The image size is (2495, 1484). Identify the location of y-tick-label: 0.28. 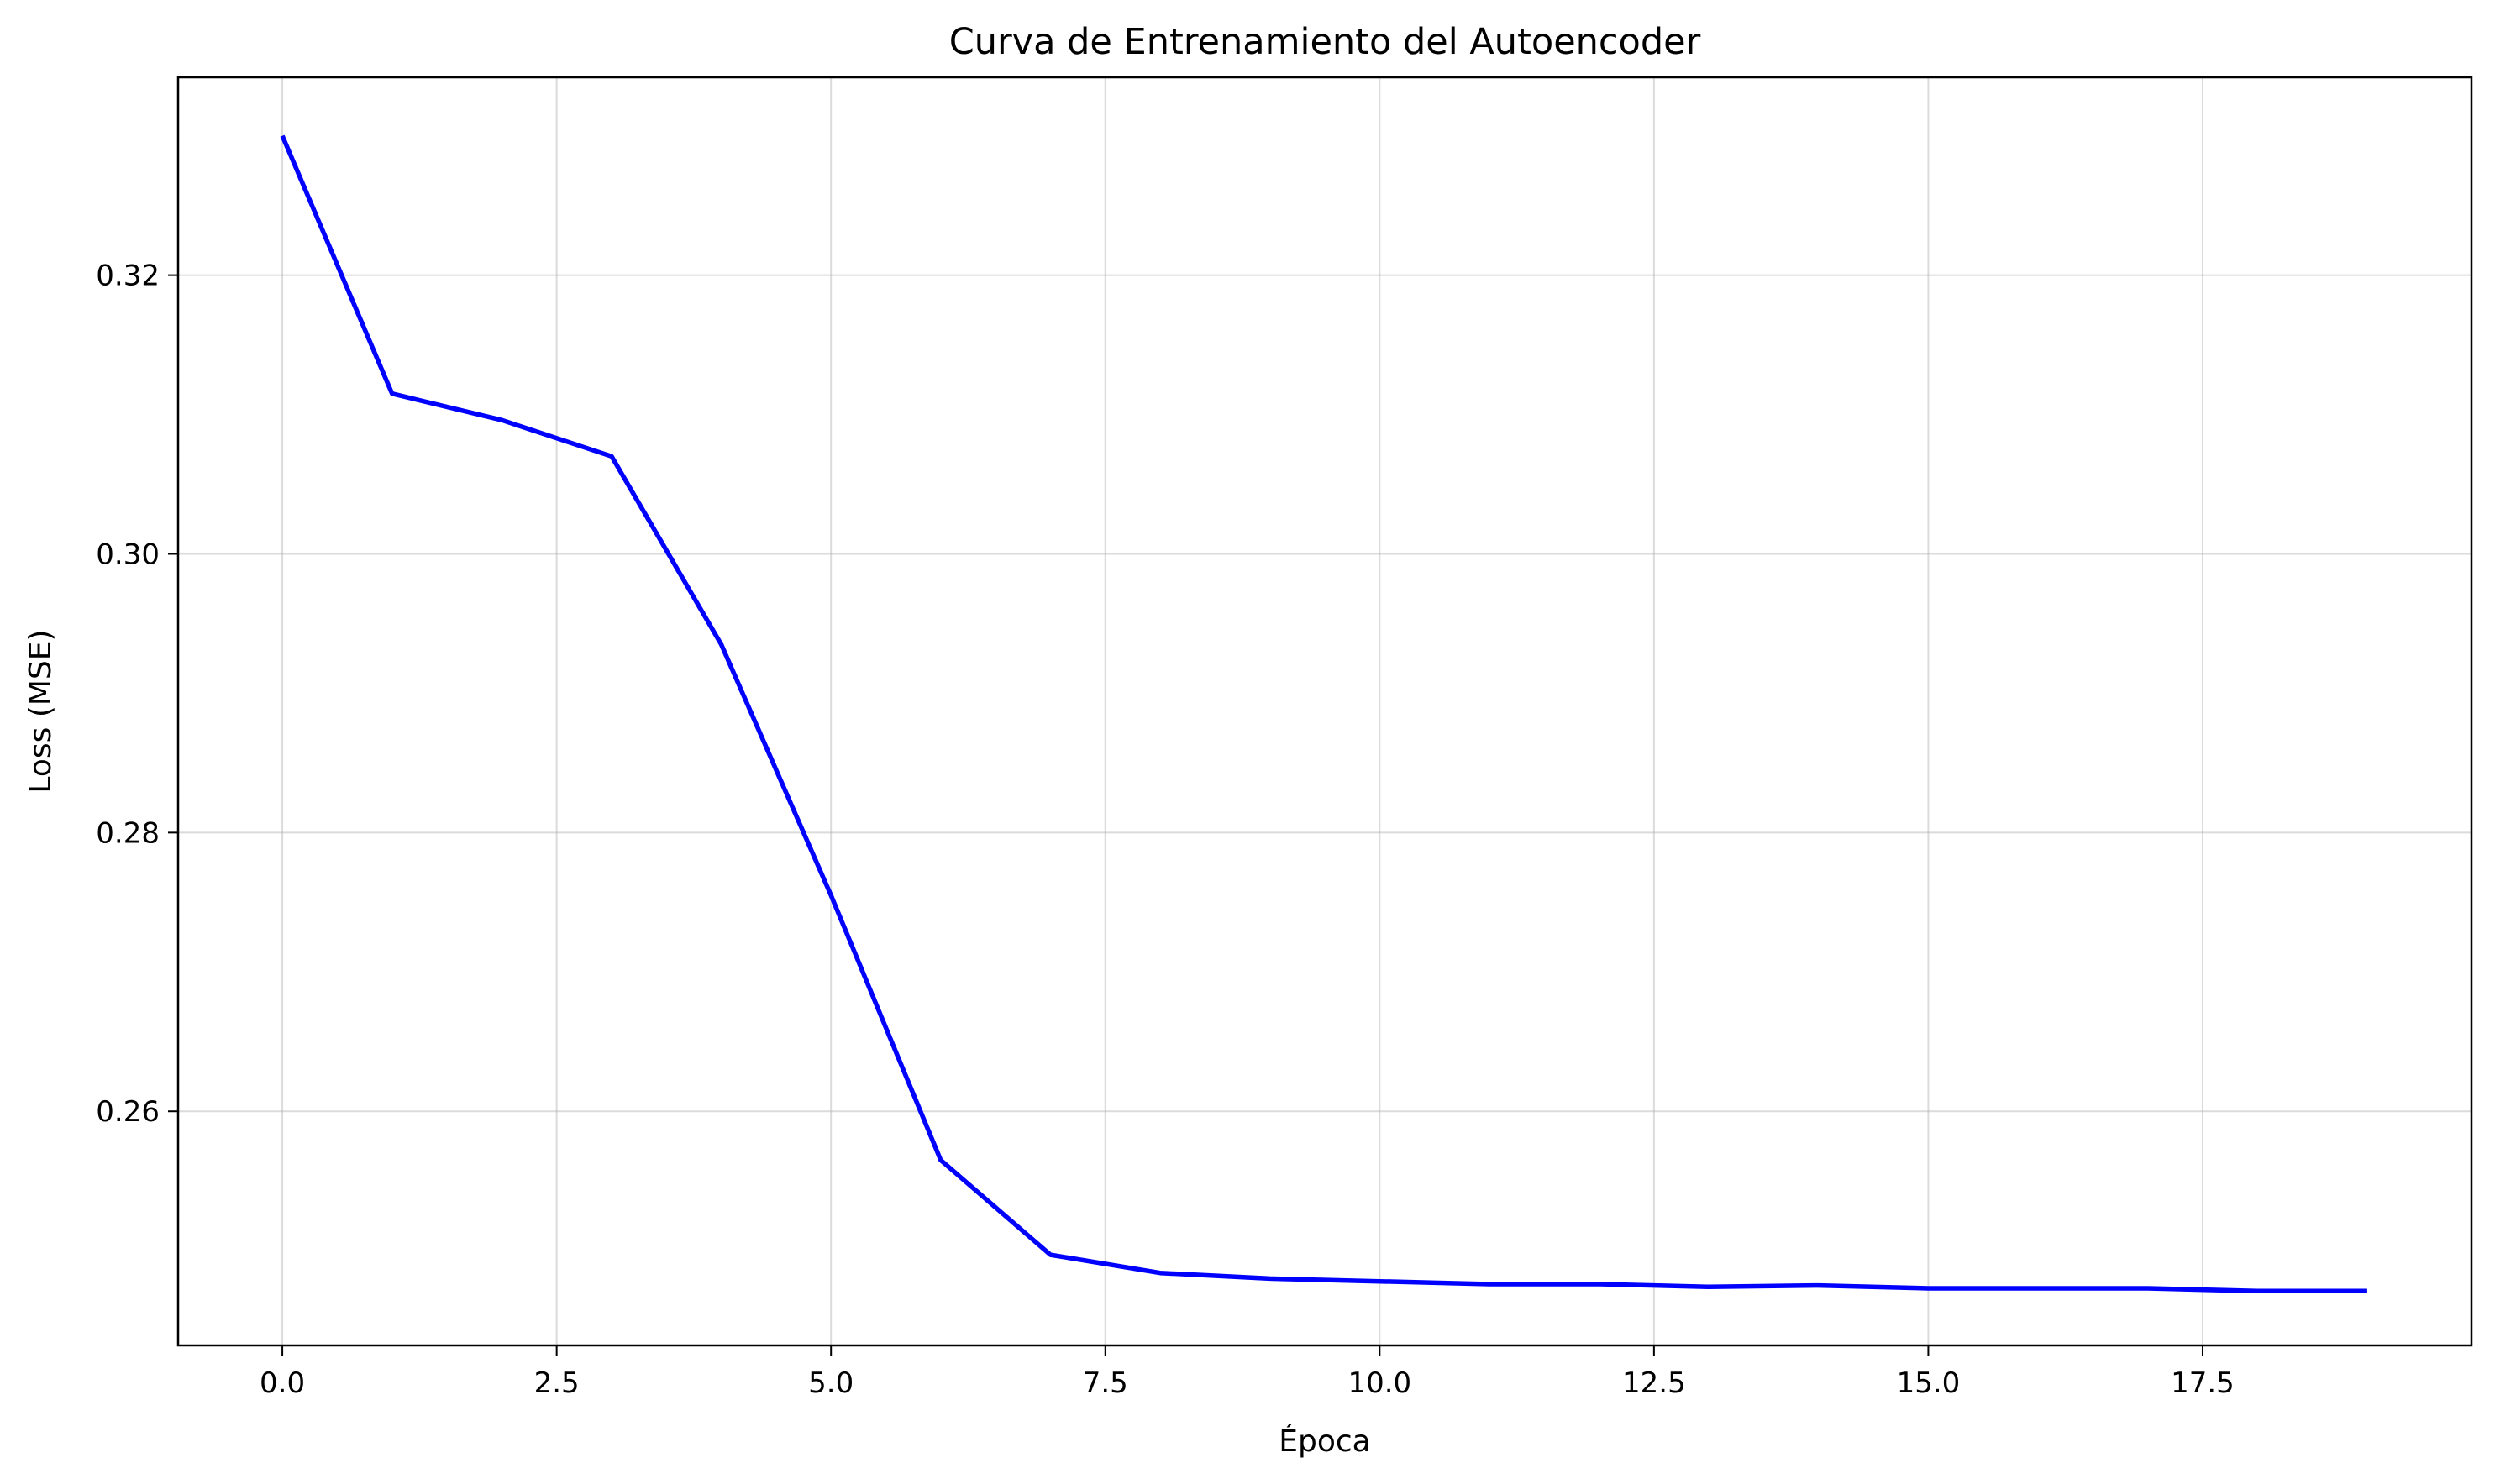
(128, 833).